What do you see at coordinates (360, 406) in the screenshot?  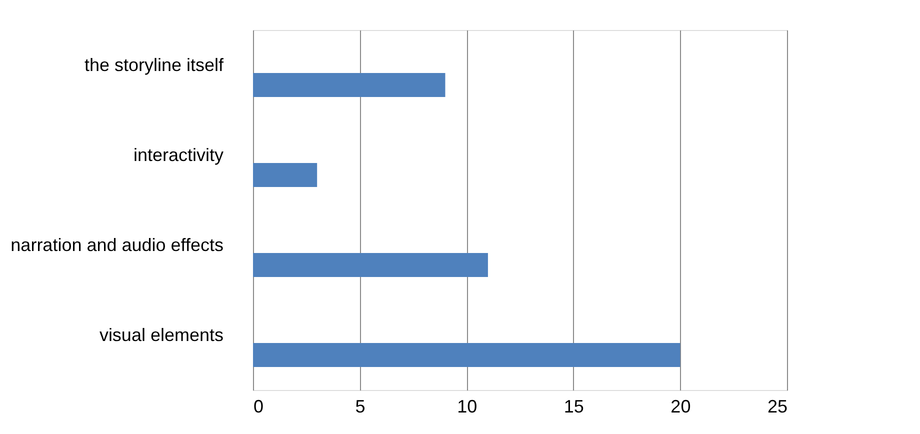 I see `x-tick-label: 5` at bounding box center [360, 406].